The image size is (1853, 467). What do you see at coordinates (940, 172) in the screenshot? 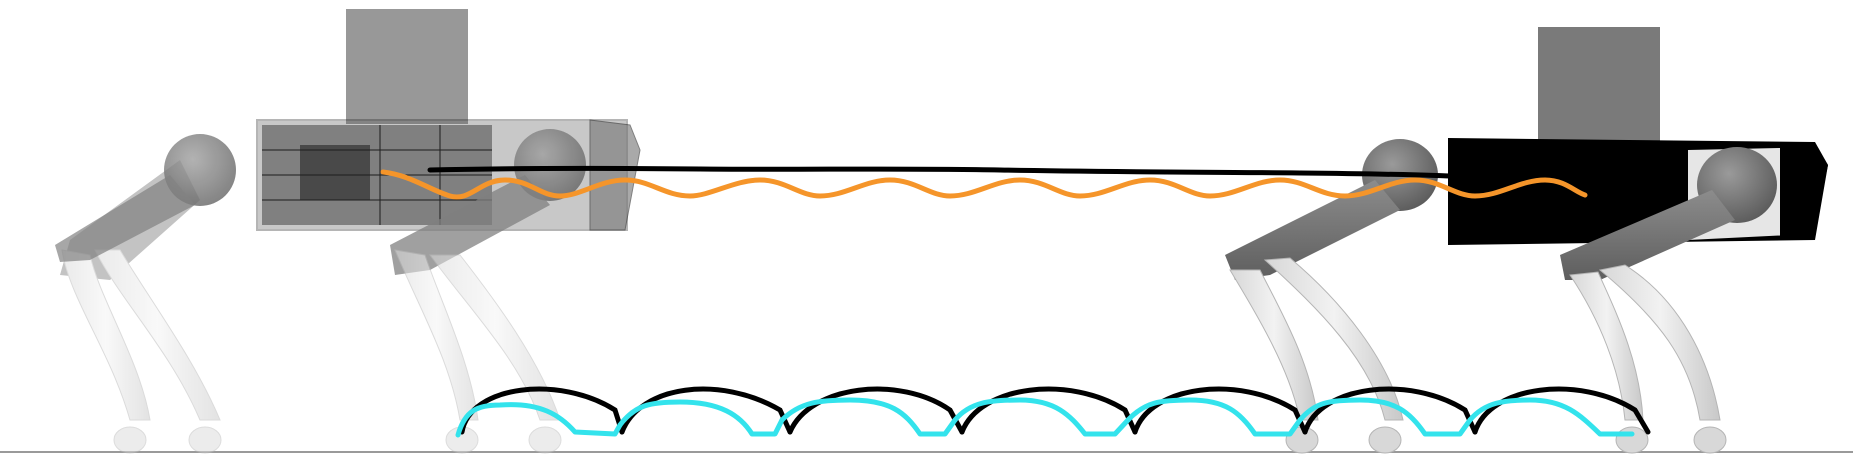
I see `body-reference-trajectory` at bounding box center [940, 172].